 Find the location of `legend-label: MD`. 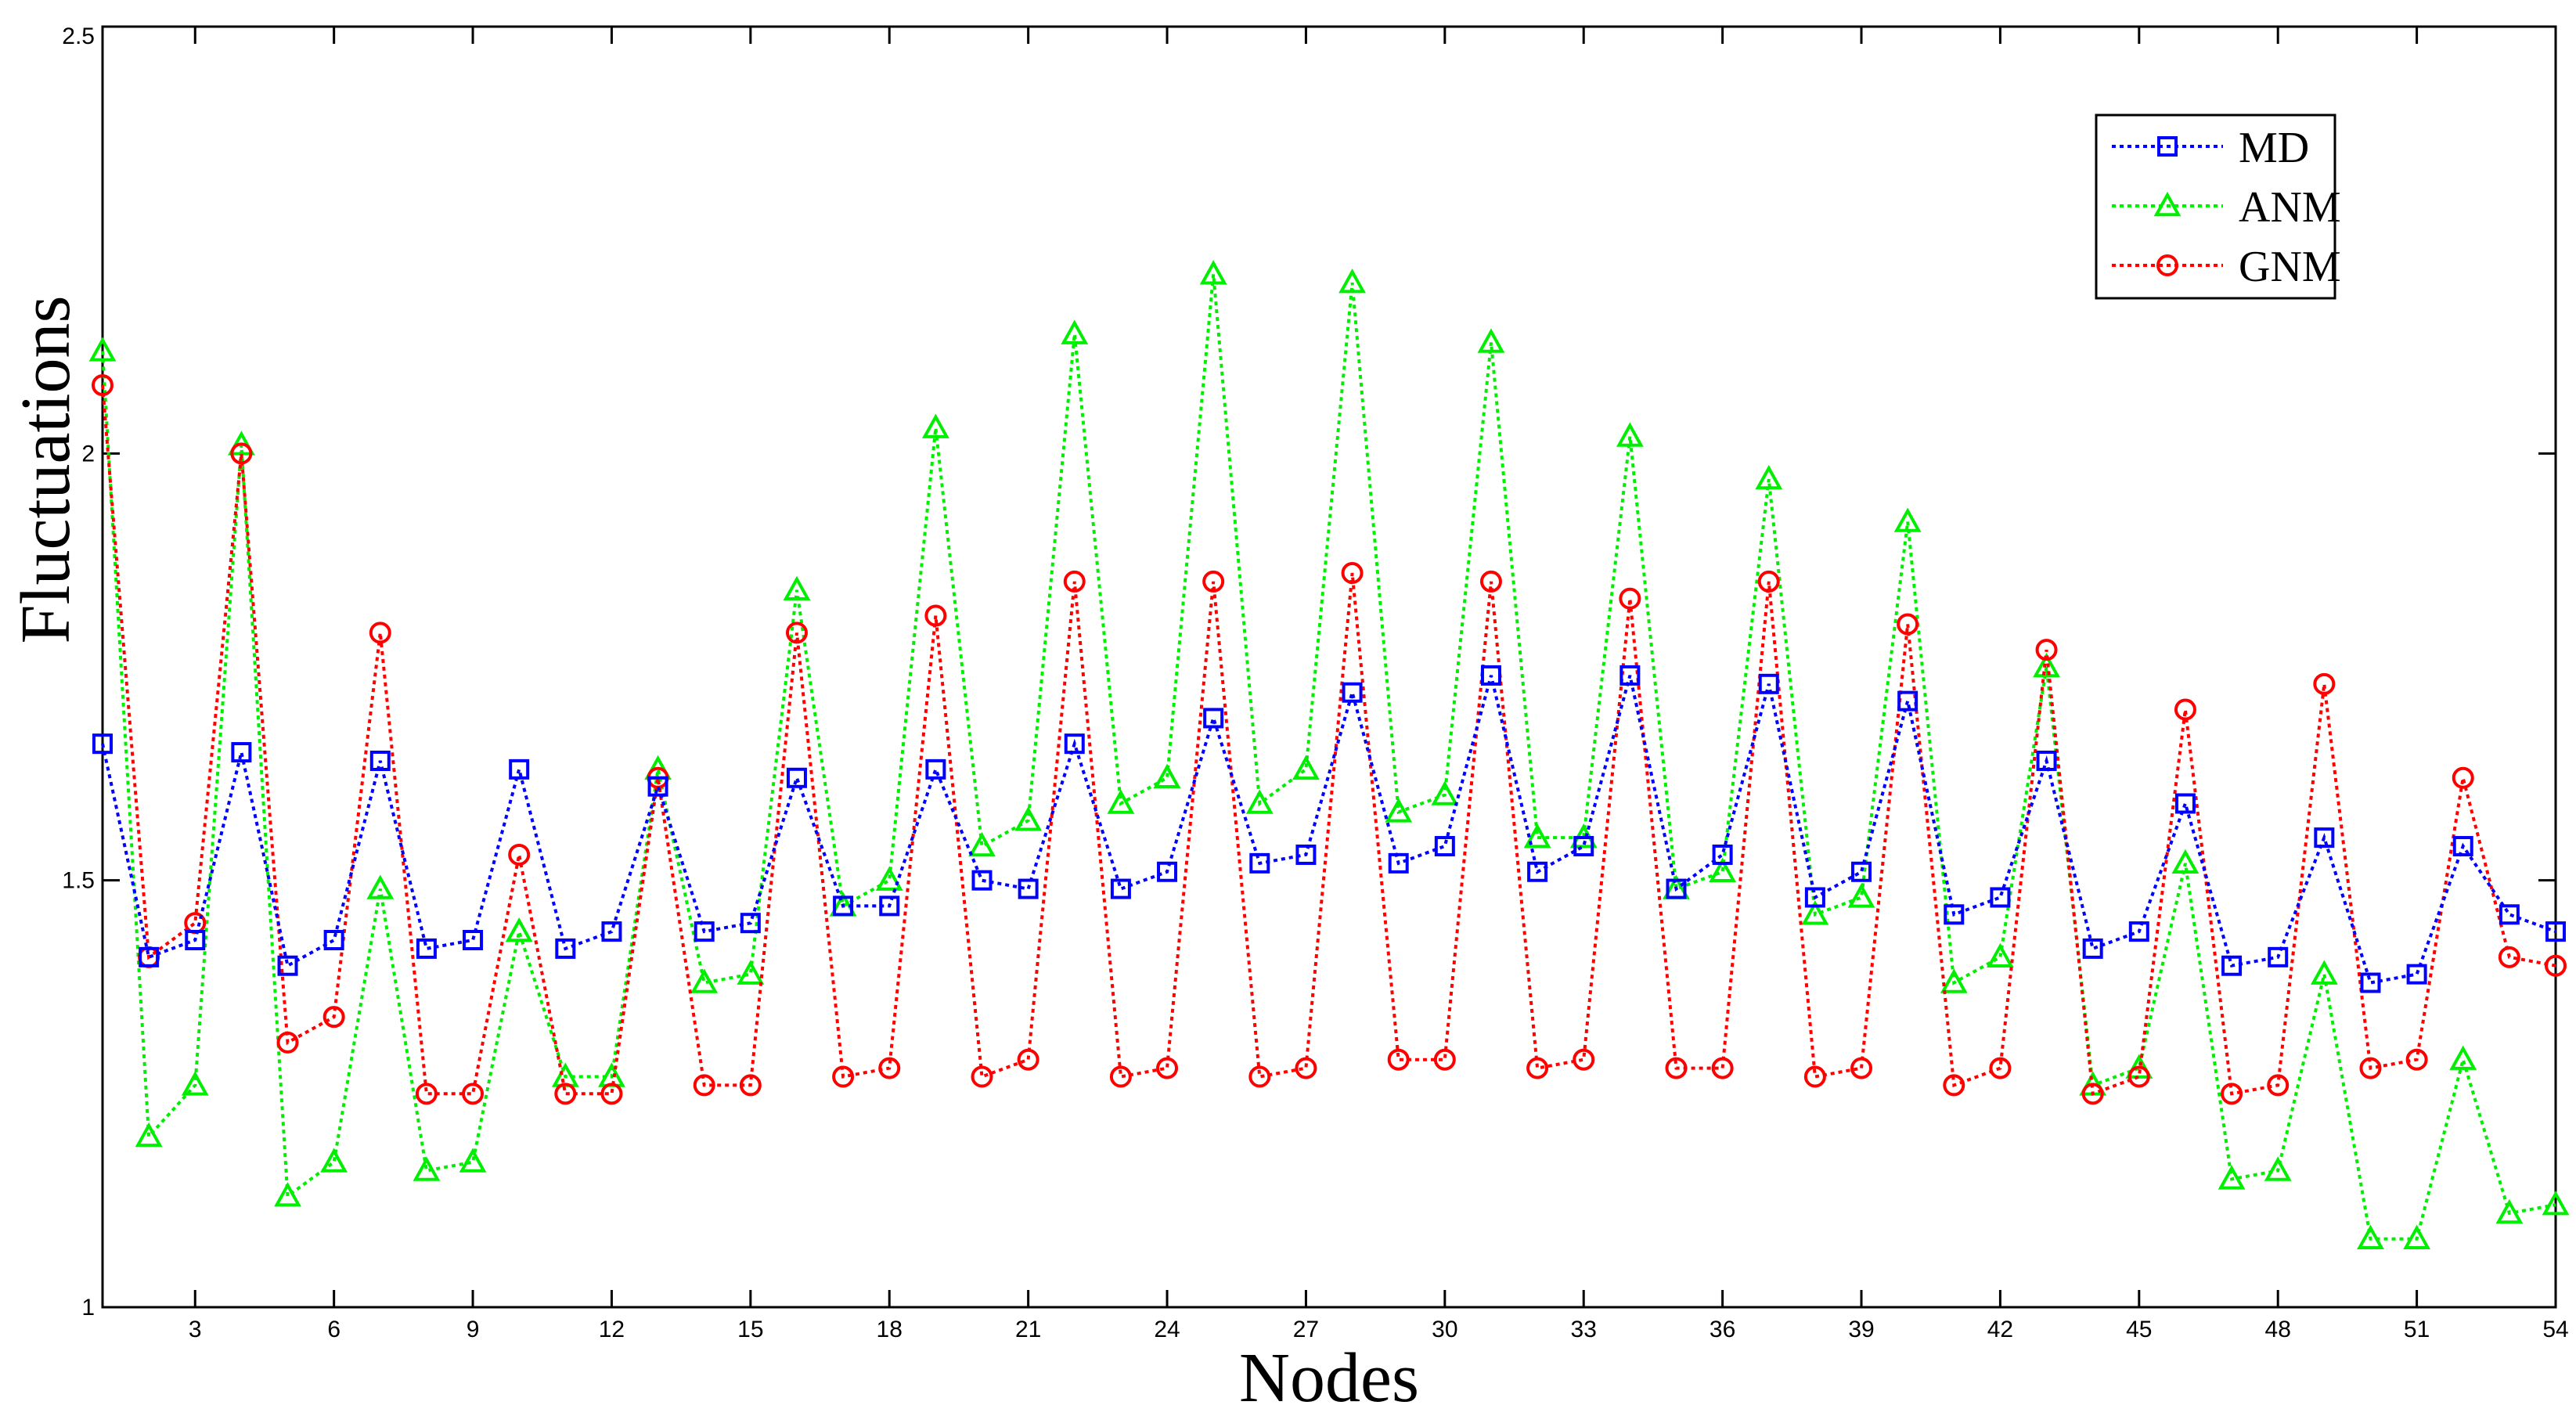

legend-label: MD is located at coordinates (2274, 148).